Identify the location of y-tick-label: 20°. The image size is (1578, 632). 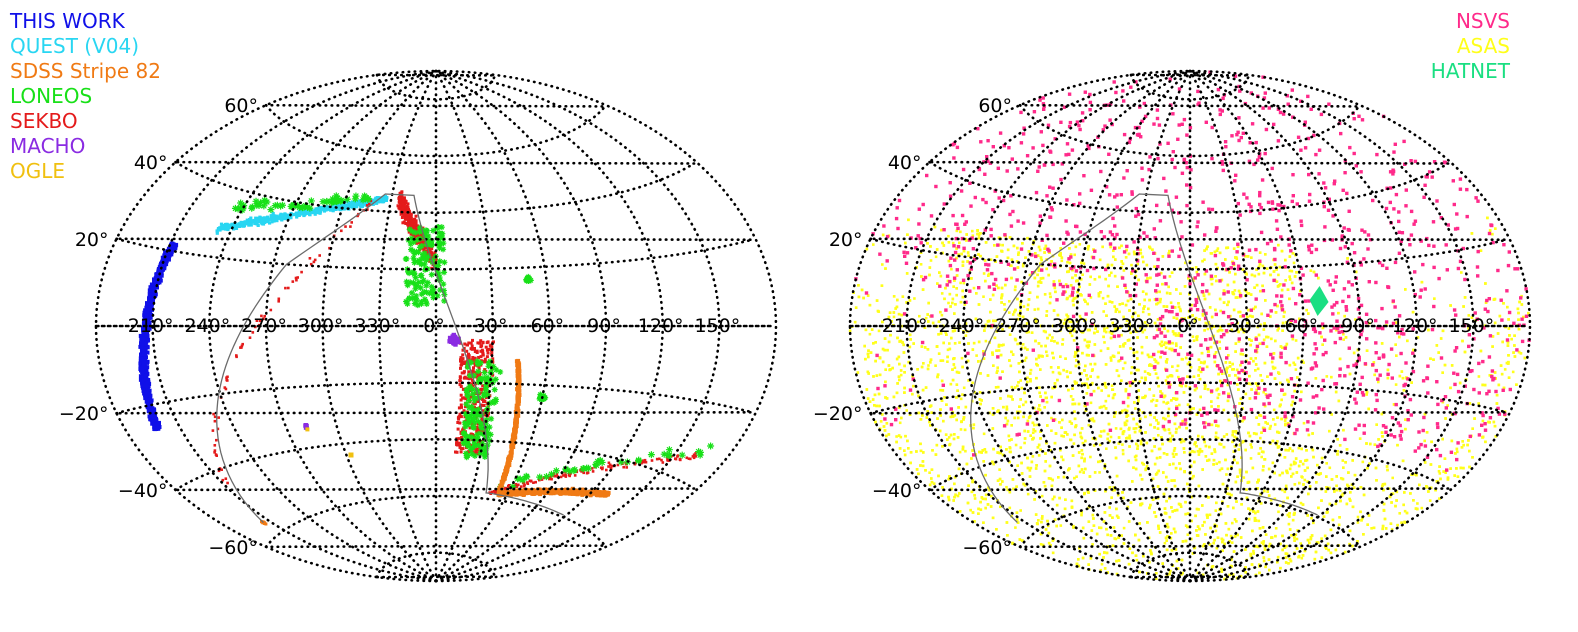
(92, 240).